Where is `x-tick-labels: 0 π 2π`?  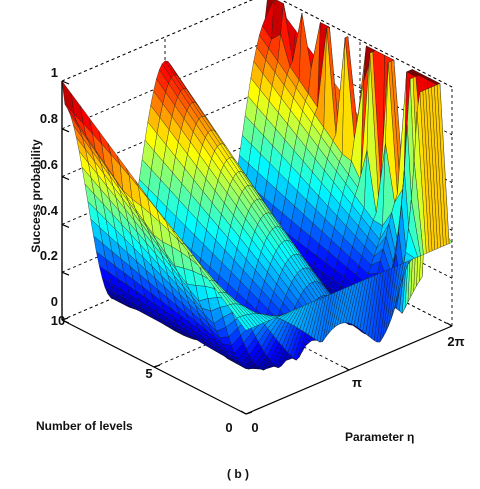 x-tick-labels: 0 π 2π is located at coordinates (357, 384).